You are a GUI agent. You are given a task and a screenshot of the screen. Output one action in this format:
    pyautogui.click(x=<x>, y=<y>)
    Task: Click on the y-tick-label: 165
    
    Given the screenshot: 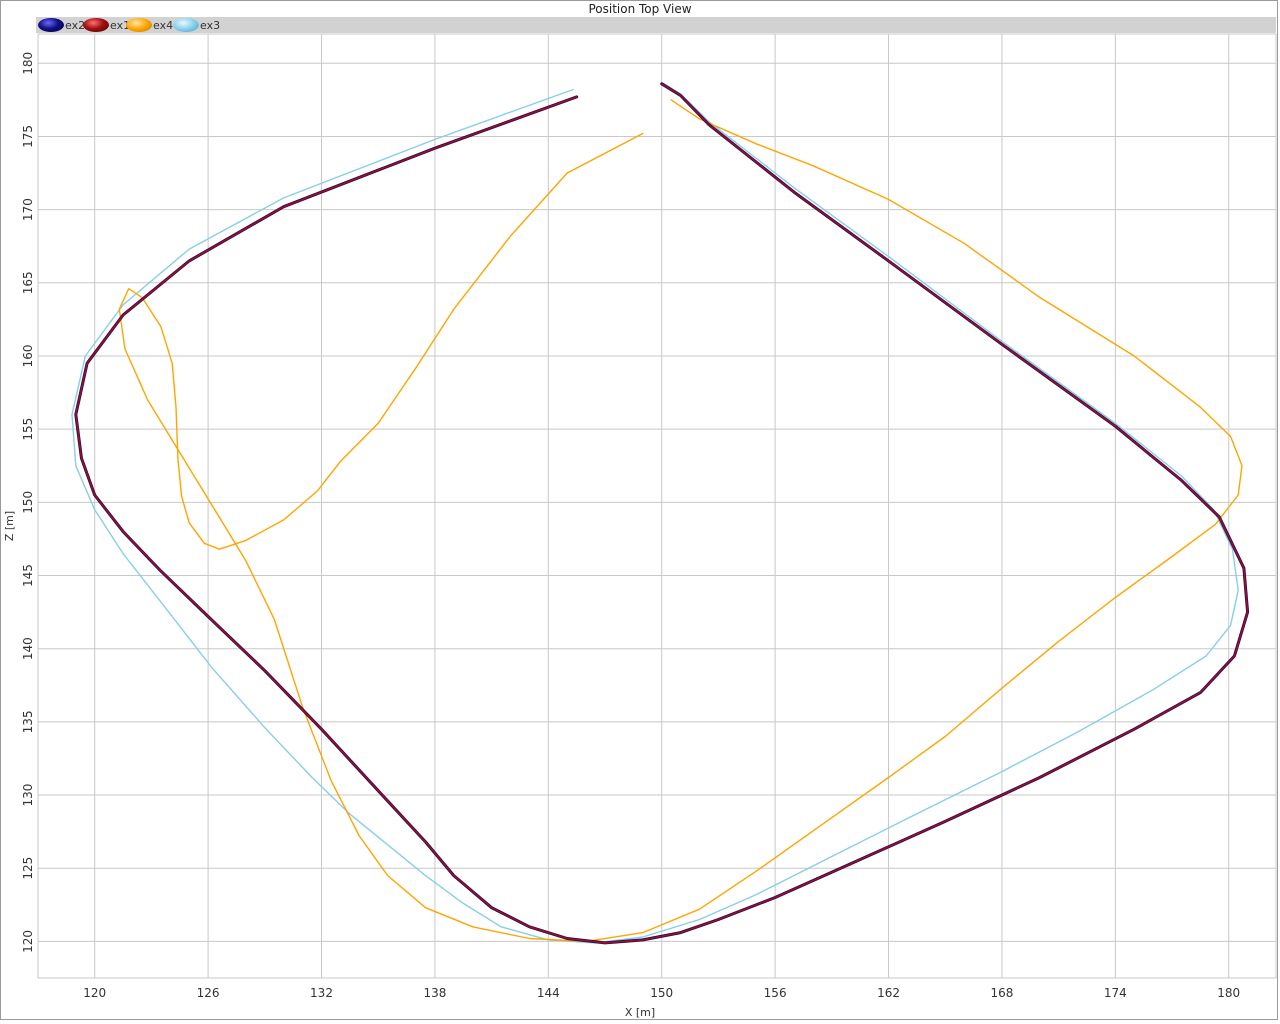 What is the action you would take?
    pyautogui.click(x=28, y=282)
    